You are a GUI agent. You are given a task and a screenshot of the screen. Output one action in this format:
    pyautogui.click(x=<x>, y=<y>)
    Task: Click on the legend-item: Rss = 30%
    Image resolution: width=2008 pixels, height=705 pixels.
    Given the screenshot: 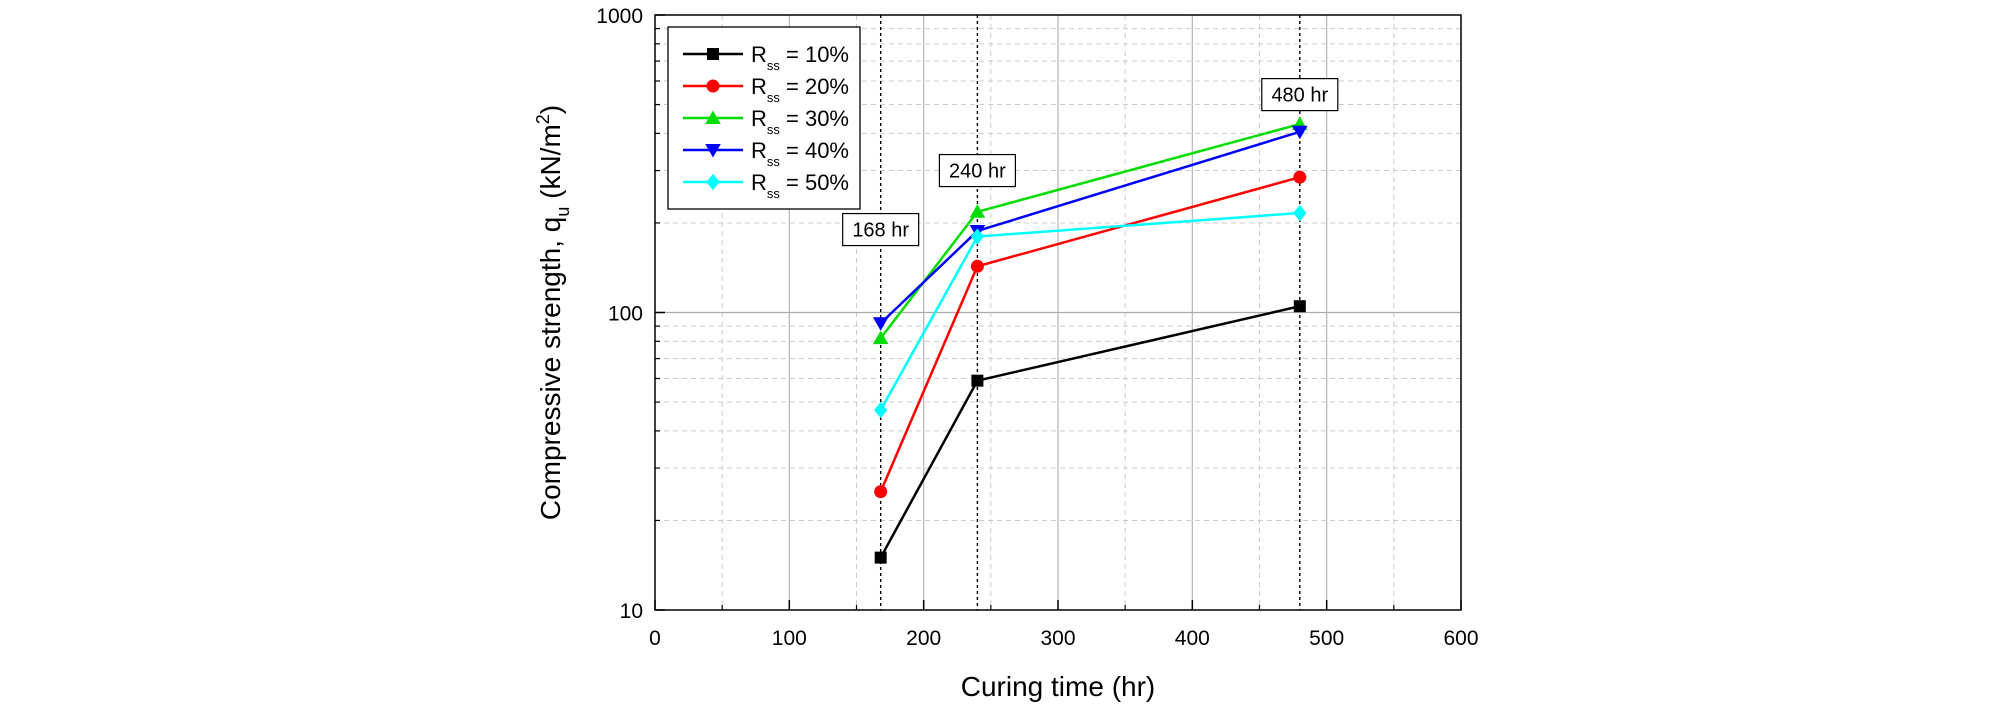 What is the action you would take?
    pyautogui.click(x=766, y=121)
    